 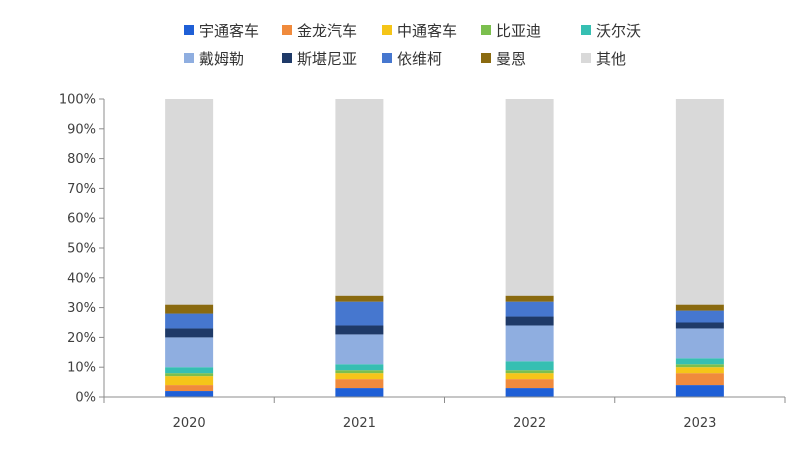 I want to click on bar-segment-2022-s7, so click(x=529, y=321).